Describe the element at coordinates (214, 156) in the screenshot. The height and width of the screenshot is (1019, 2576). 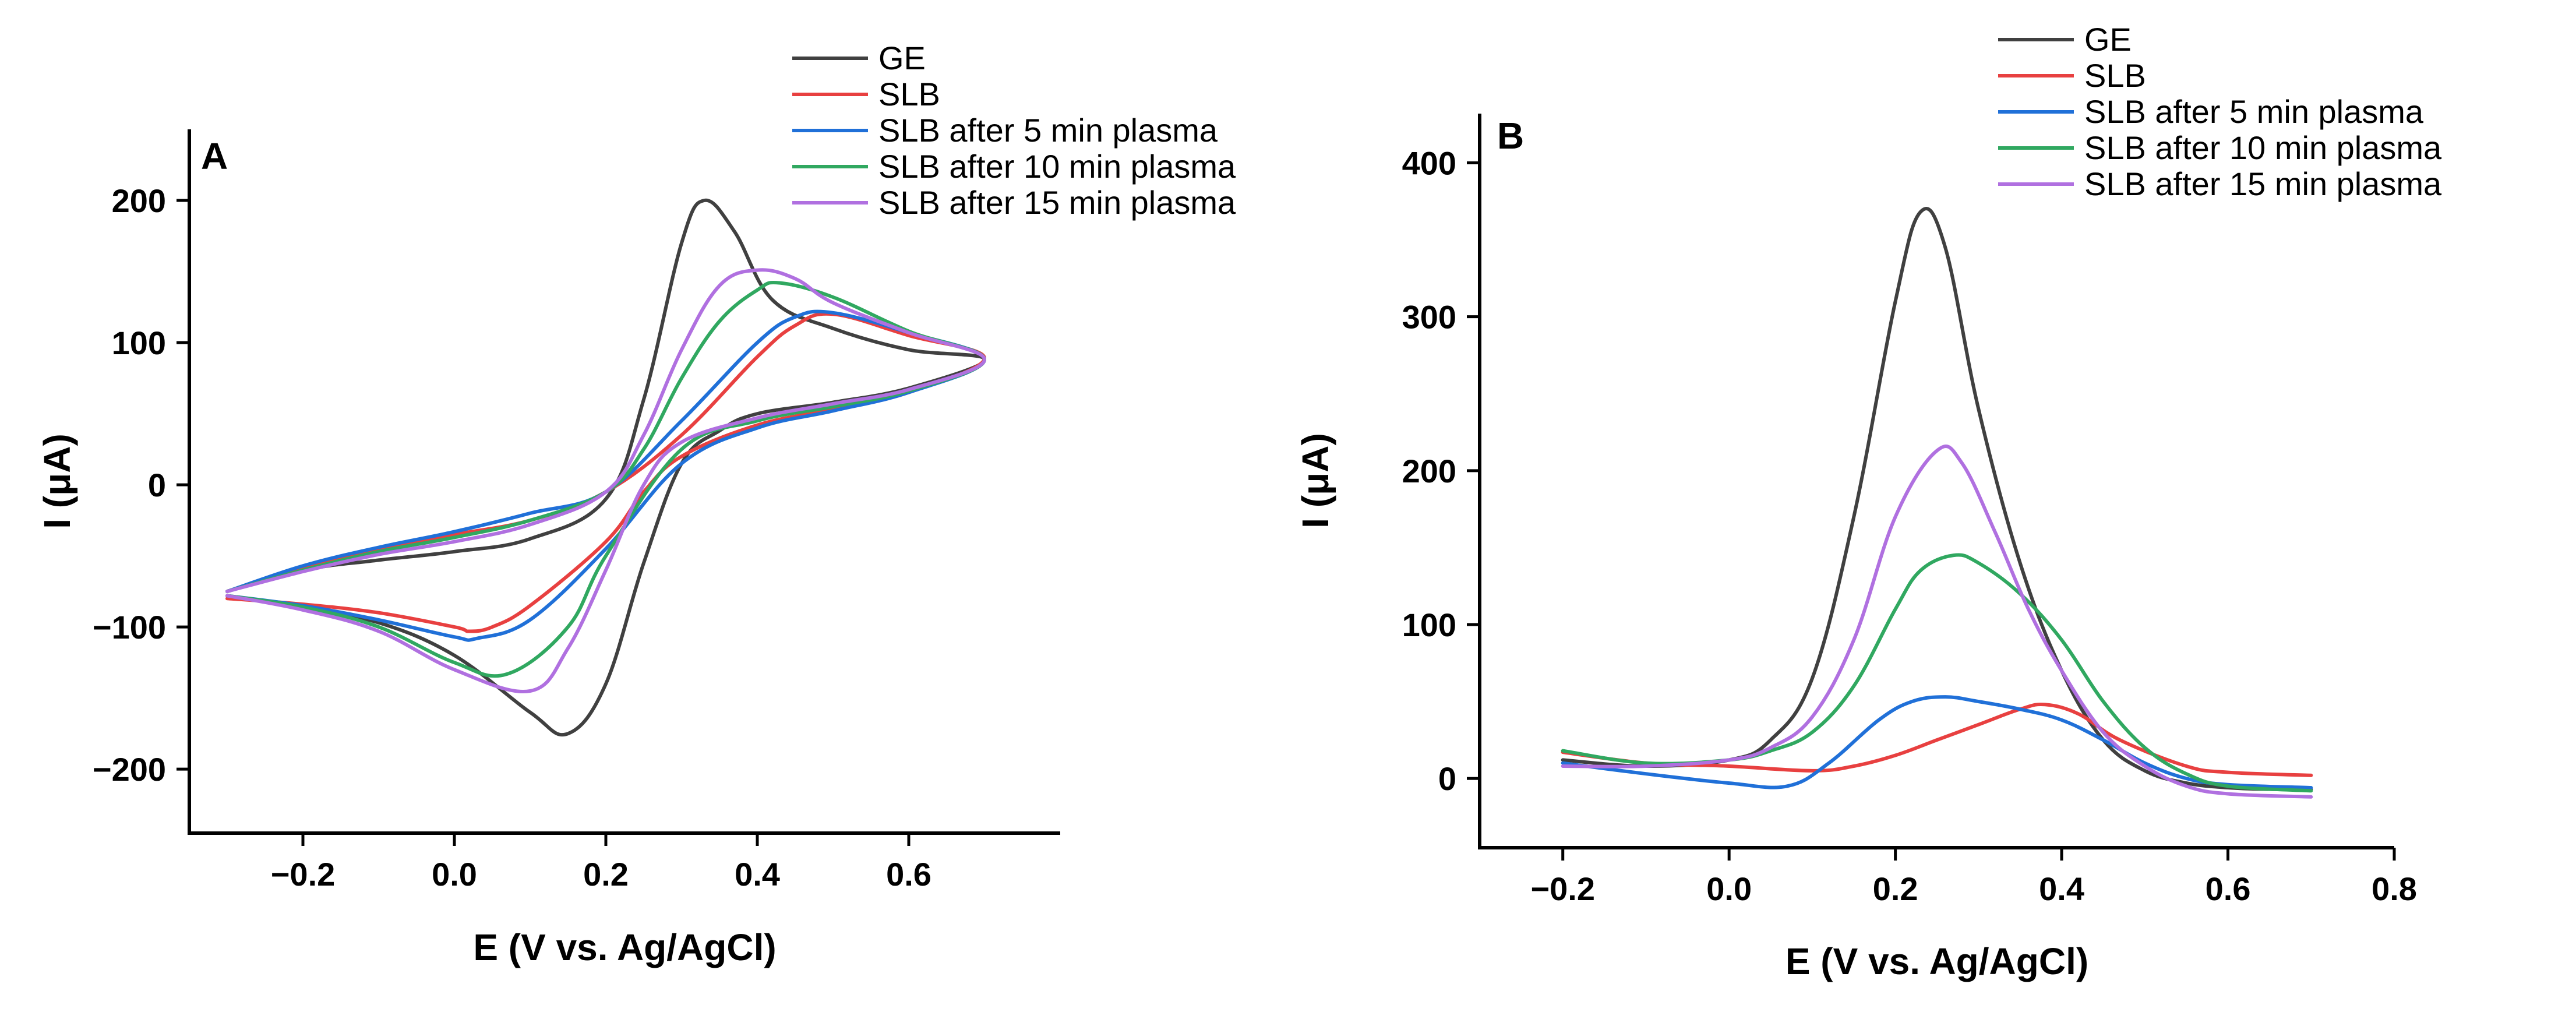
I see `panel-letter: A` at that location.